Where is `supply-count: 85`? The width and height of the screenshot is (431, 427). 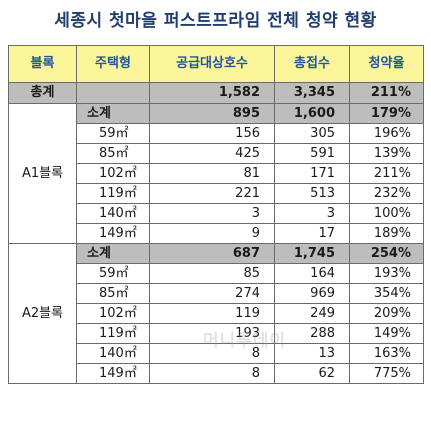 supply-count: 85 is located at coordinates (212, 273).